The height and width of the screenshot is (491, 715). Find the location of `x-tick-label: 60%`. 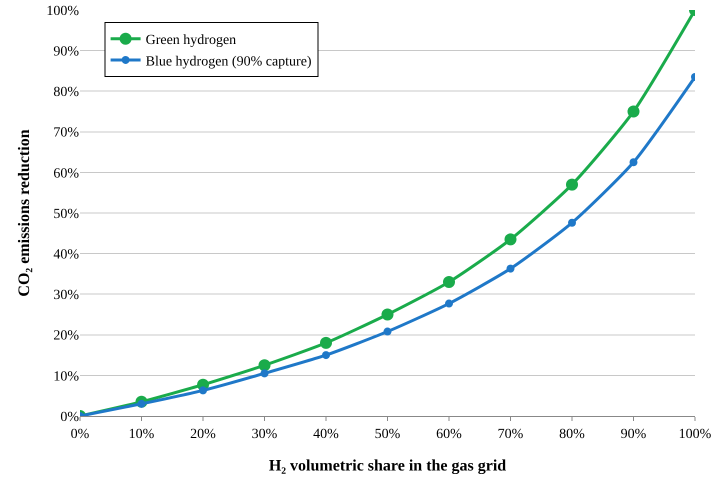

x-tick-label: 60% is located at coordinates (449, 434).